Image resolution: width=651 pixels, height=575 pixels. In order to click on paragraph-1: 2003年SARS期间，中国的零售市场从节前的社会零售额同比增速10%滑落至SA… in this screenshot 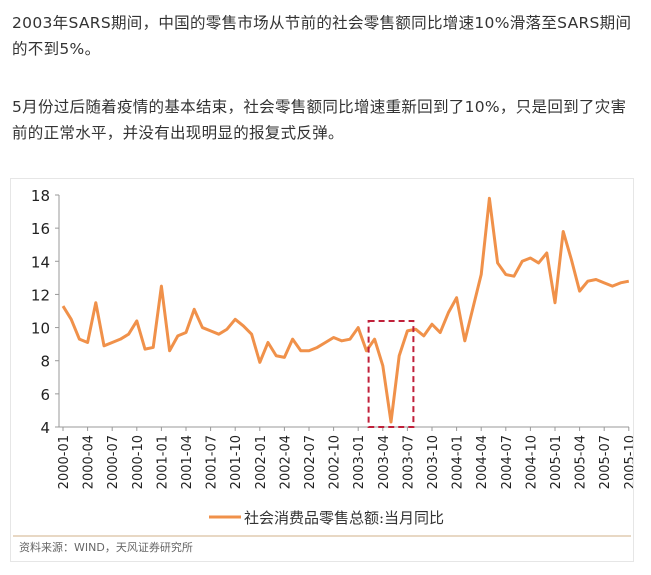, I will do `click(322, 36)`.